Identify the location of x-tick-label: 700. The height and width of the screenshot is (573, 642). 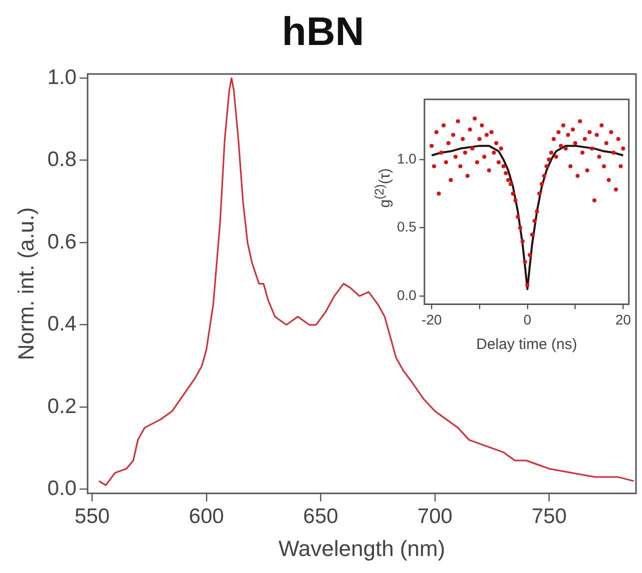
(434, 516).